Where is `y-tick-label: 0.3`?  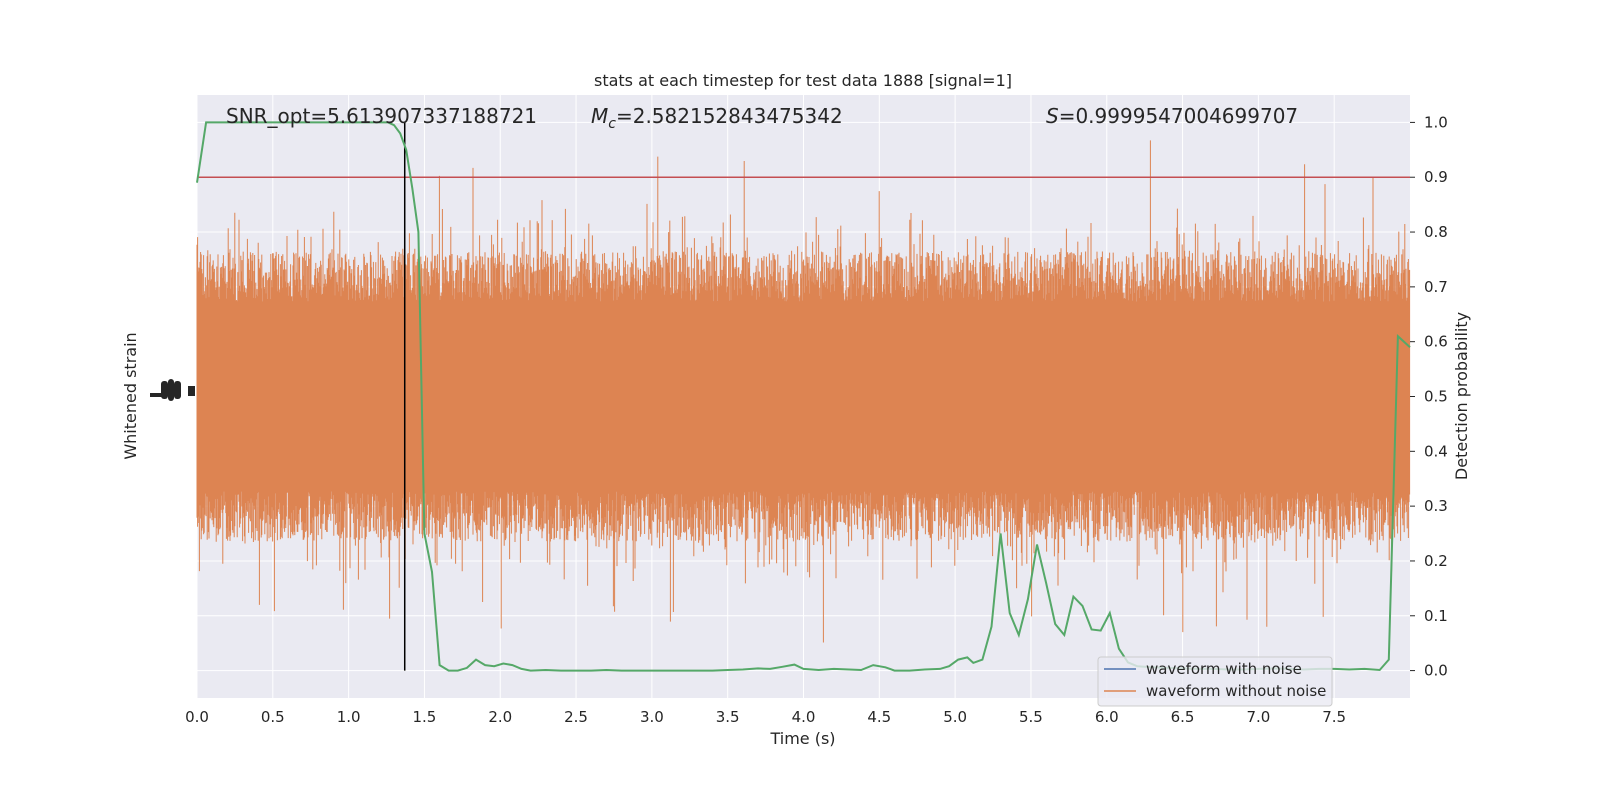 y-tick-label: 0.3 is located at coordinates (1436, 506).